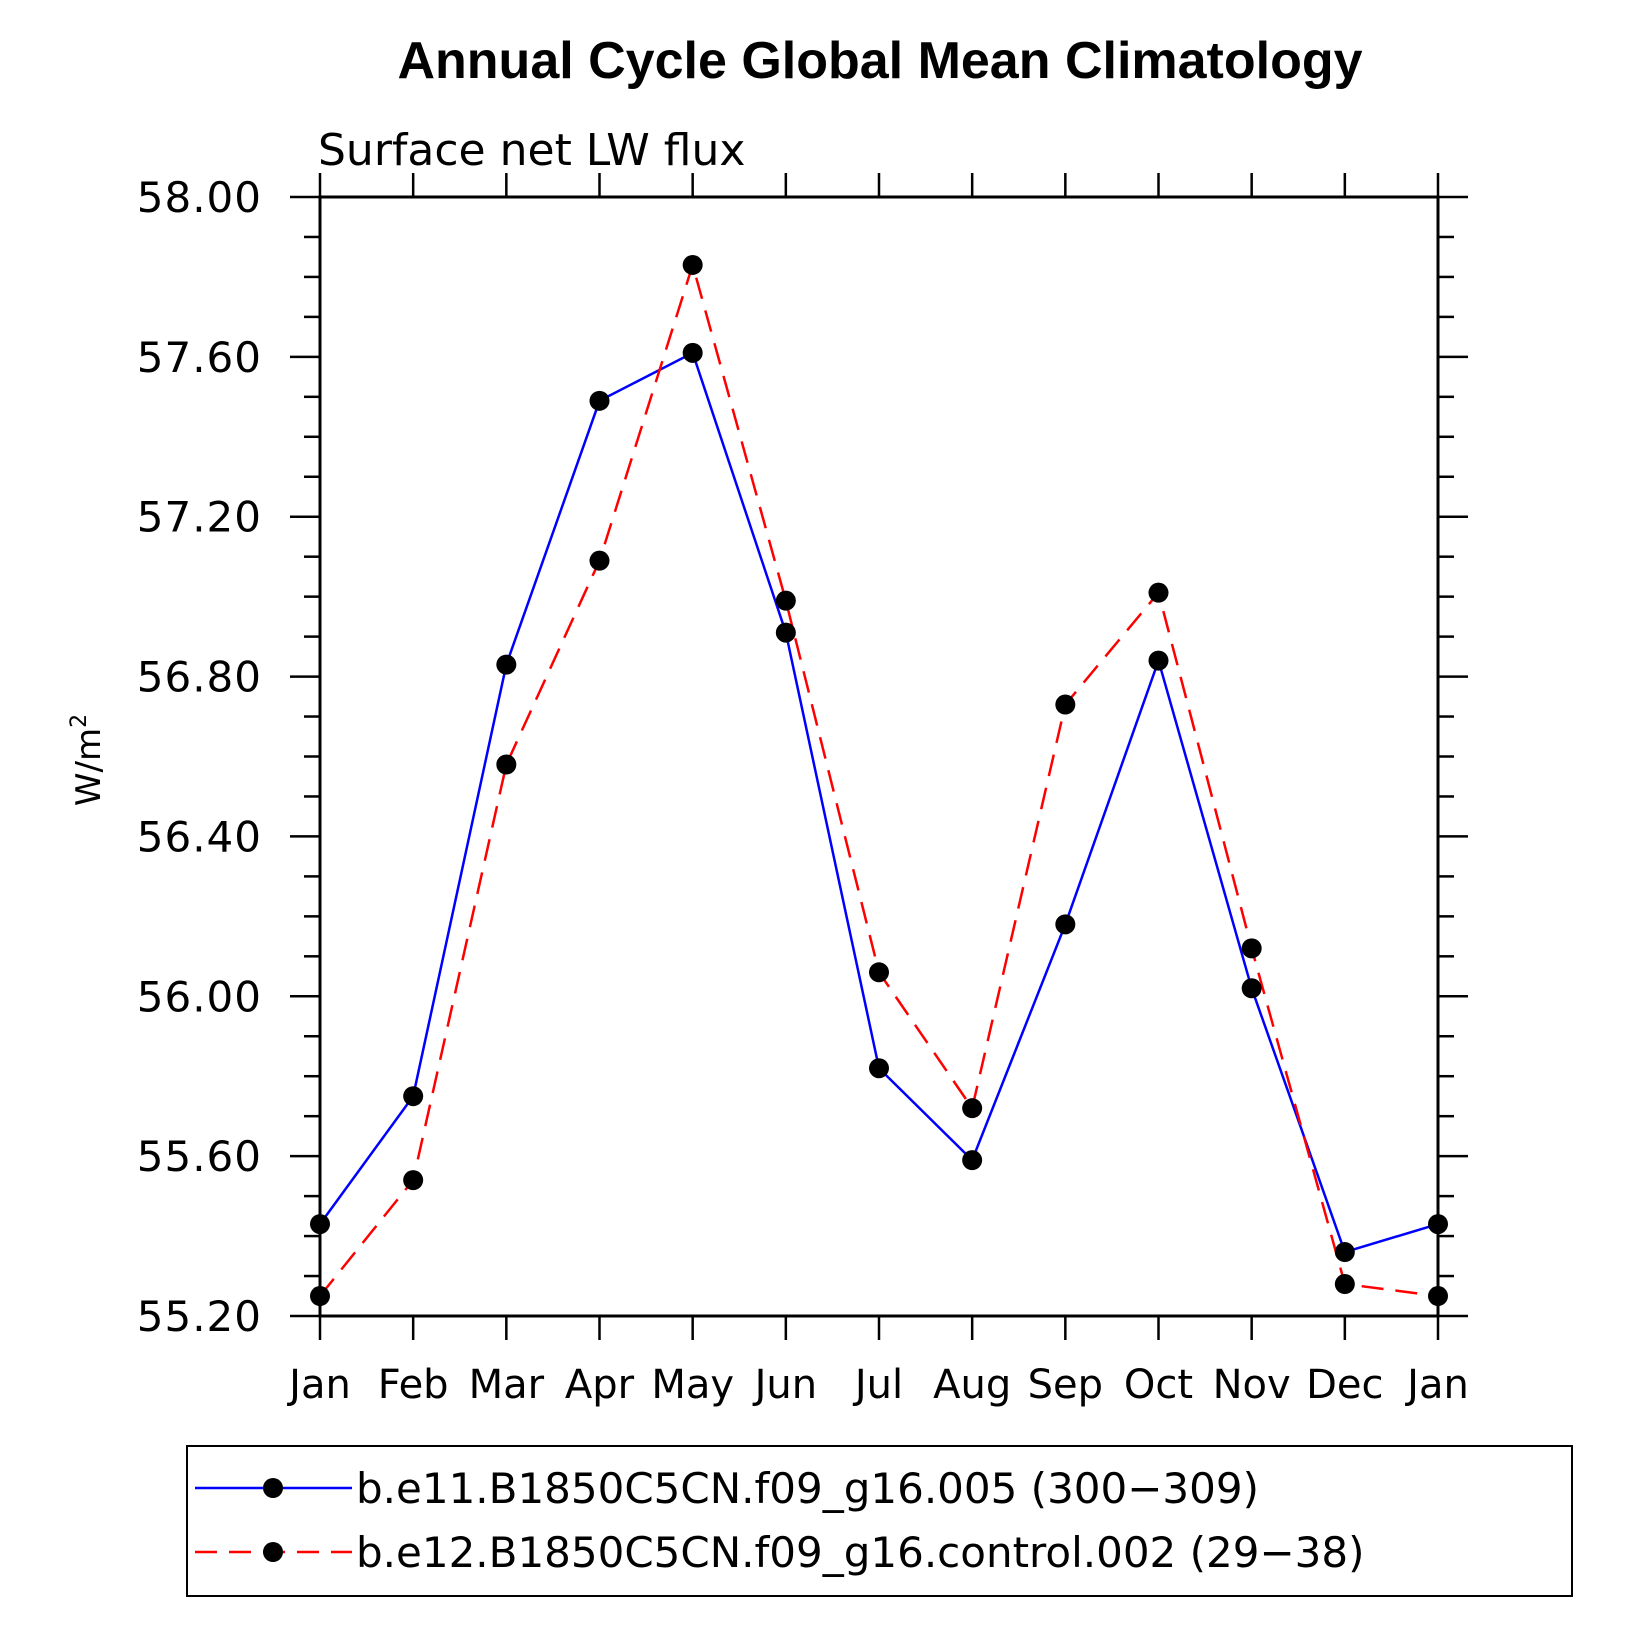 This screenshot has width=1625, height=1625. I want to click on x-tick-label: Oct, so click(1158, 1385).